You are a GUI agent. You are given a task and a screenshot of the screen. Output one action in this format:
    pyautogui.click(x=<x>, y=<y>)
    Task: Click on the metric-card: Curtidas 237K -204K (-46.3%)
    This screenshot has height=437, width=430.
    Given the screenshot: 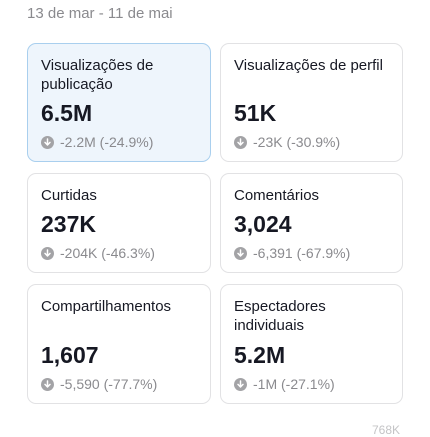 What is the action you would take?
    pyautogui.click(x=119, y=223)
    